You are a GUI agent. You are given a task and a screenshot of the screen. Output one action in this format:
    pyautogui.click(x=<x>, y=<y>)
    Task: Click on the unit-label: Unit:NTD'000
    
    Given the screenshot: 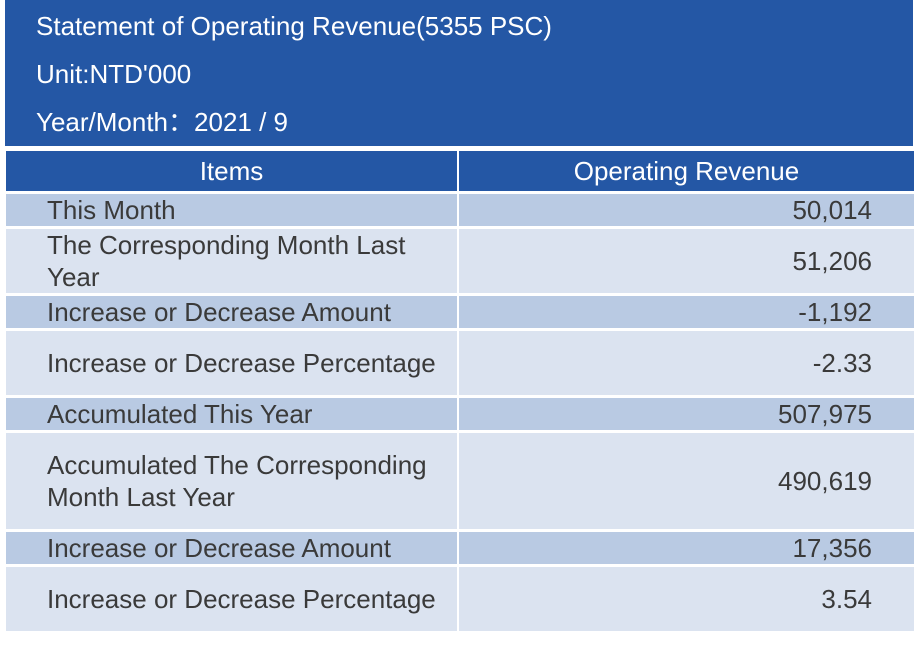 What is the action you would take?
    pyautogui.click(x=114, y=74)
    